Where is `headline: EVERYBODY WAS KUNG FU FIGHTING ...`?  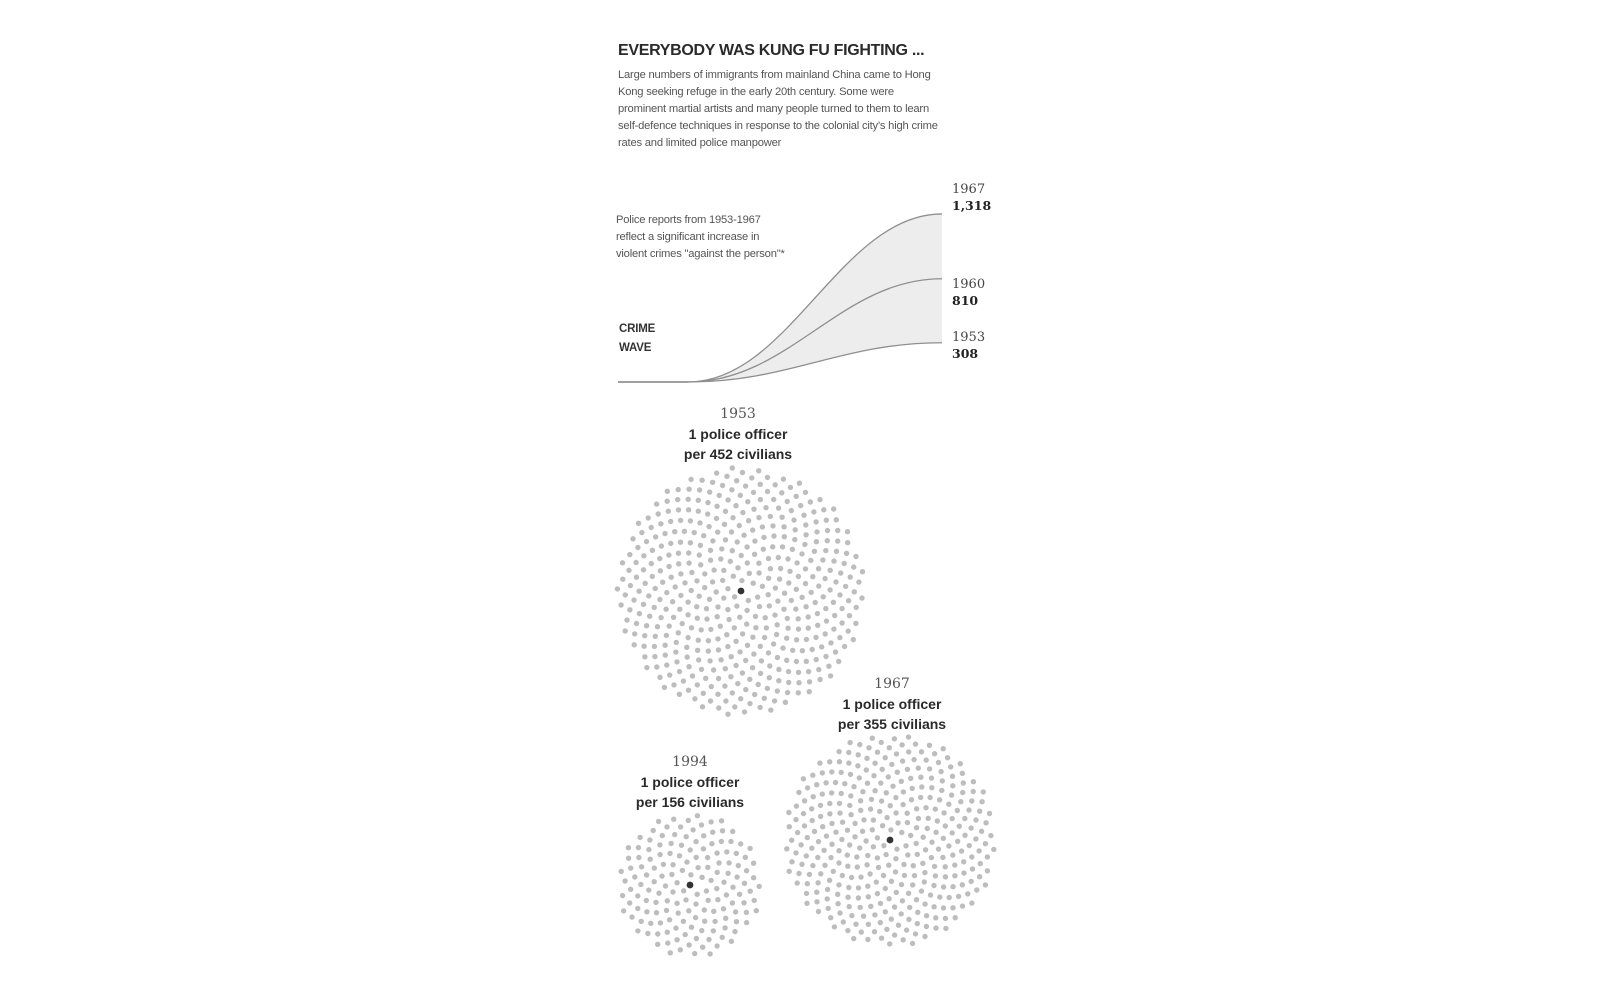
headline: EVERYBODY WAS KUNG FU FIGHTING ... is located at coordinates (771, 50).